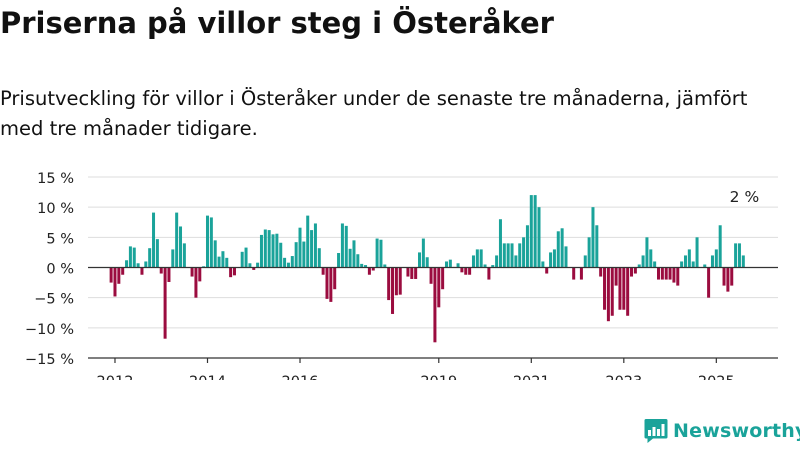 The image size is (800, 450). Describe the element at coordinates (55, 179) in the screenshot. I see `y-tick-label: 15 %` at that location.